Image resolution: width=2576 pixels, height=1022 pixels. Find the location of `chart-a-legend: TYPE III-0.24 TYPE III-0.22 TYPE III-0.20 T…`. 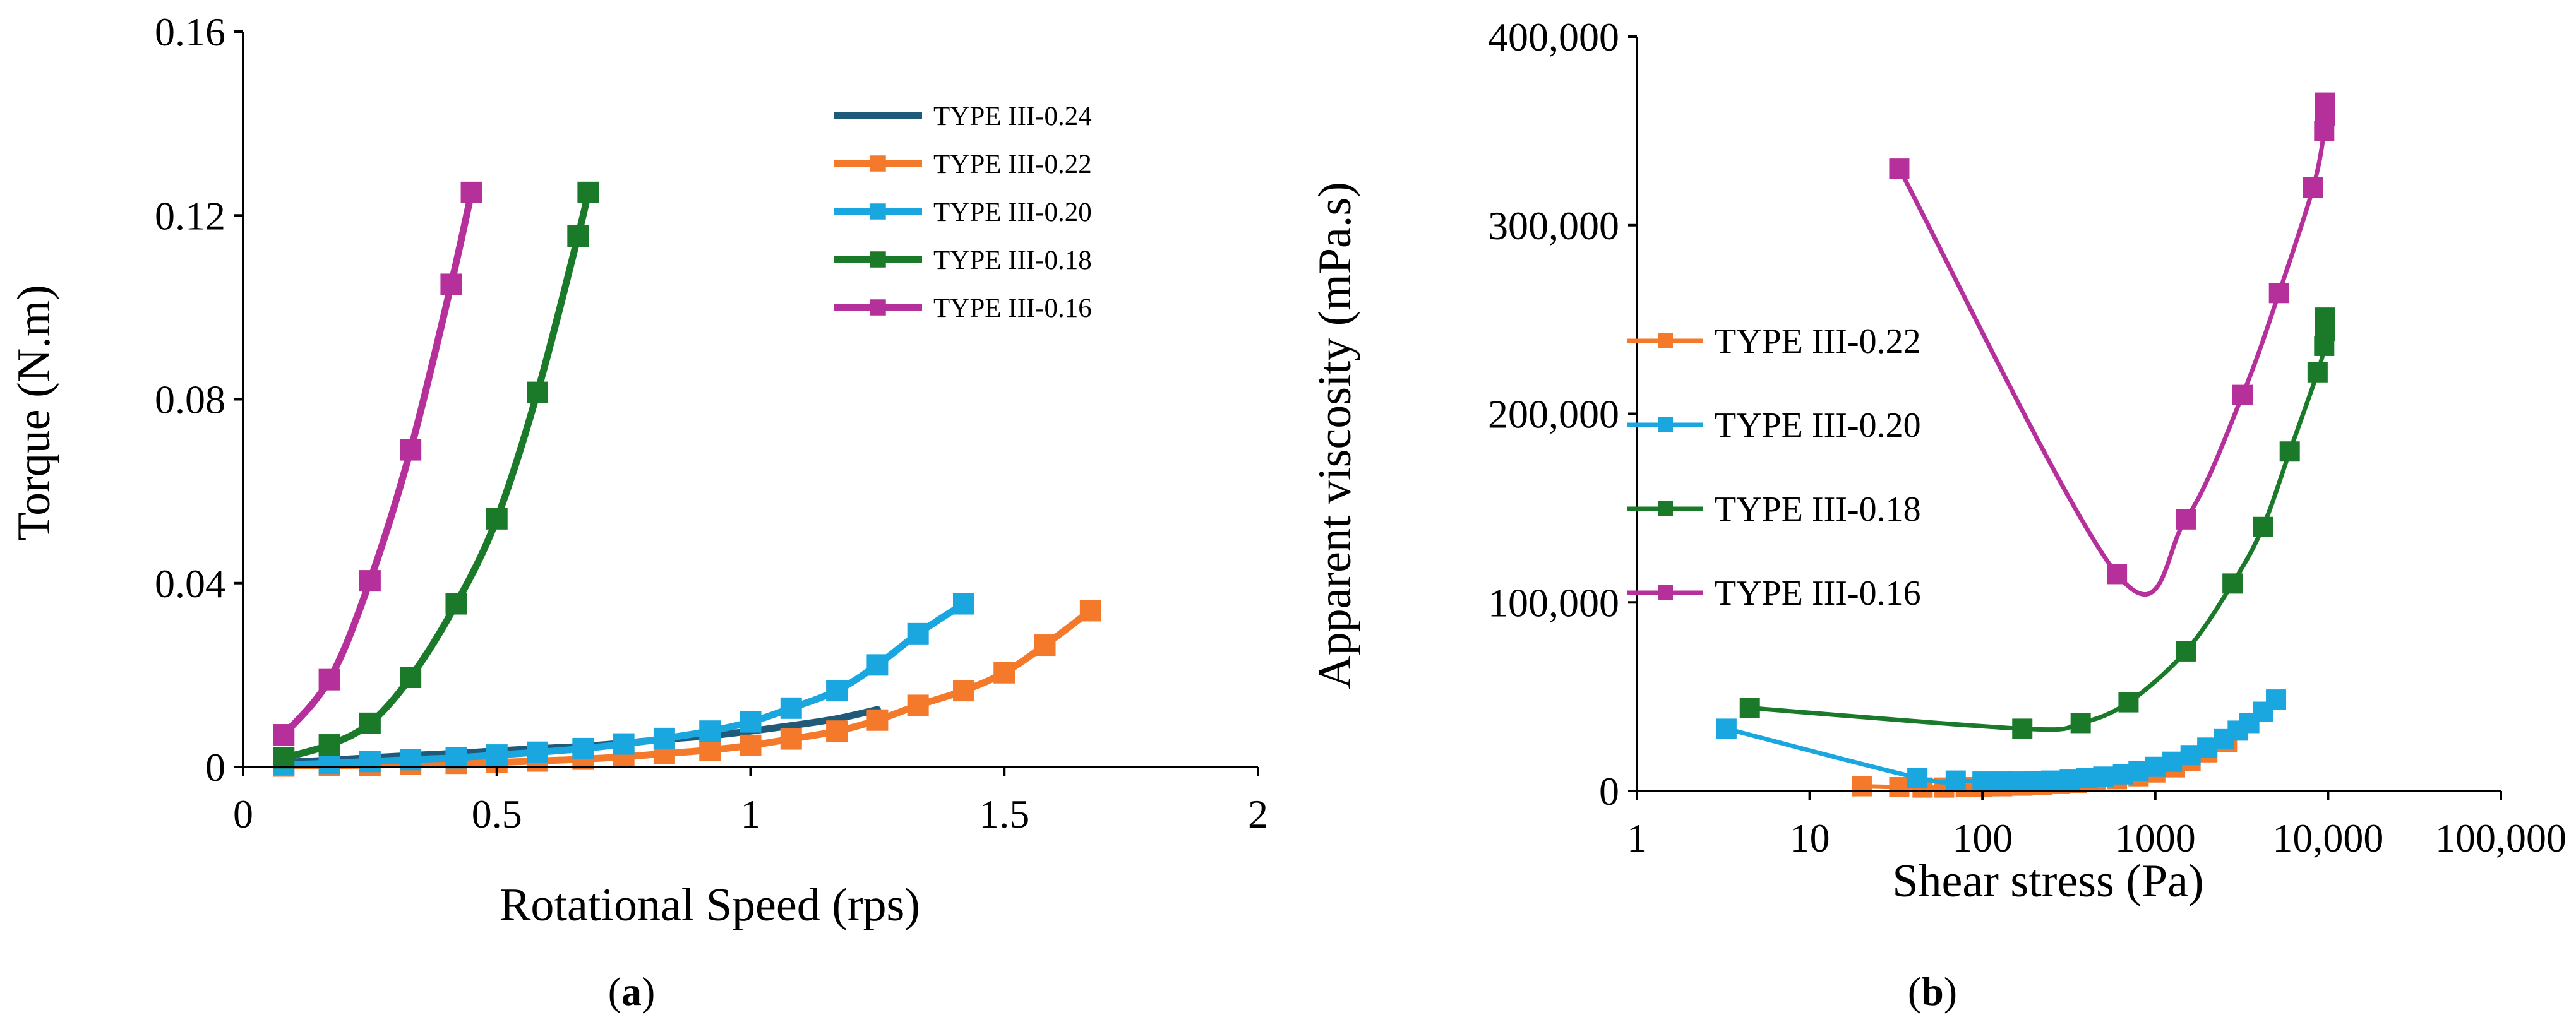

chart-a-legend: TYPE III-0.24 TYPE III-0.22 TYPE III-0.20 T… is located at coordinates (963, 213).